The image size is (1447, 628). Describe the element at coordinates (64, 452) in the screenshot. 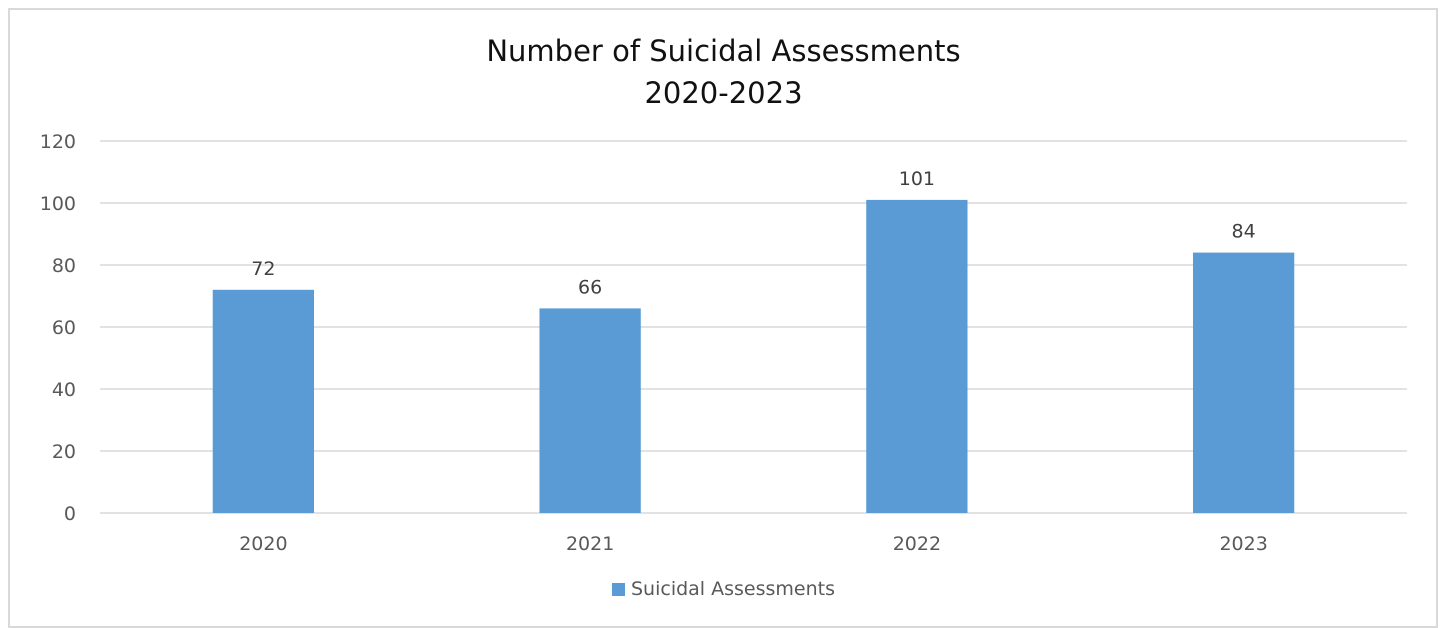

I see `y-tick-label: 20` at that location.